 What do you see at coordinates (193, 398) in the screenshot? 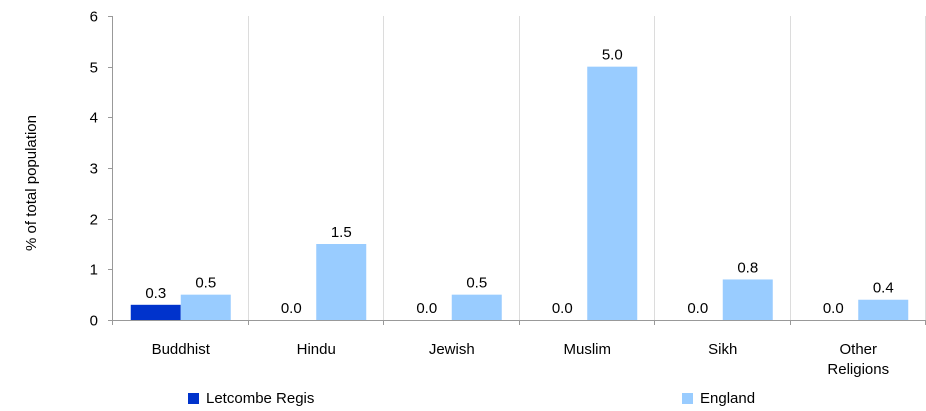
I see `legend-swatch-letcombe-regis` at bounding box center [193, 398].